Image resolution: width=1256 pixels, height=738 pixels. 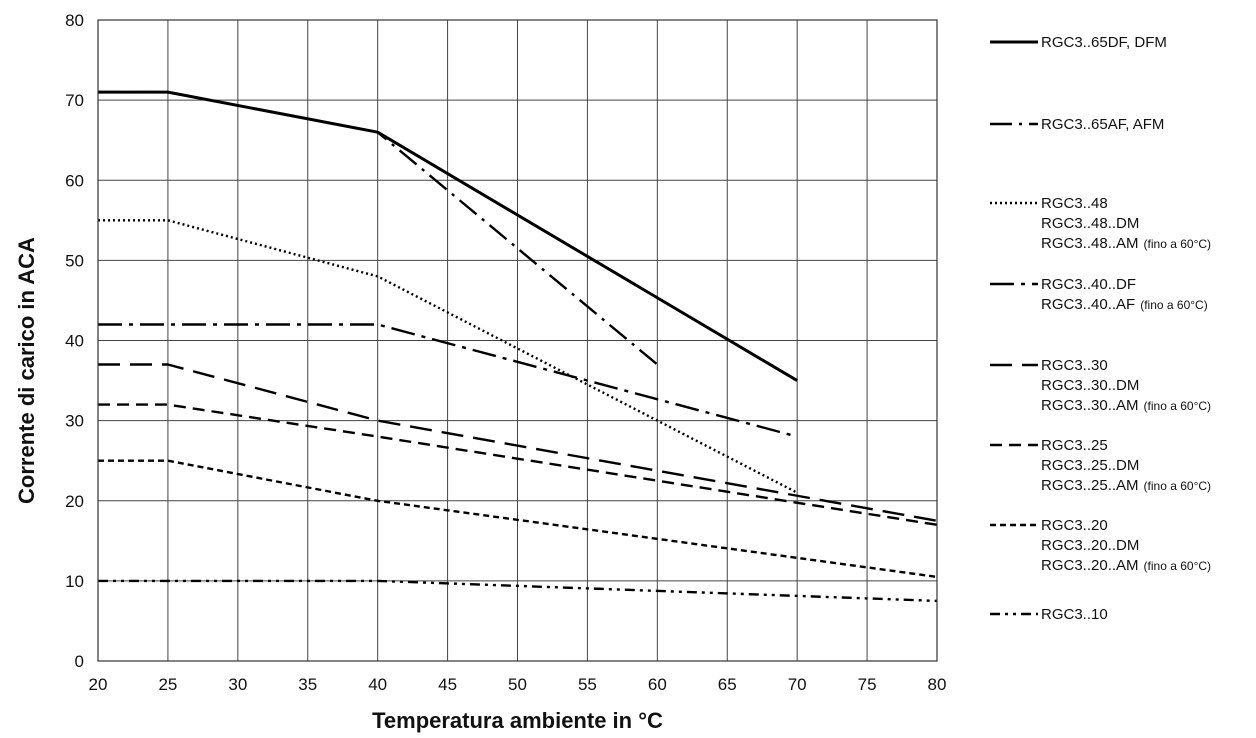 I want to click on x-tick-label: 80, so click(x=937, y=684).